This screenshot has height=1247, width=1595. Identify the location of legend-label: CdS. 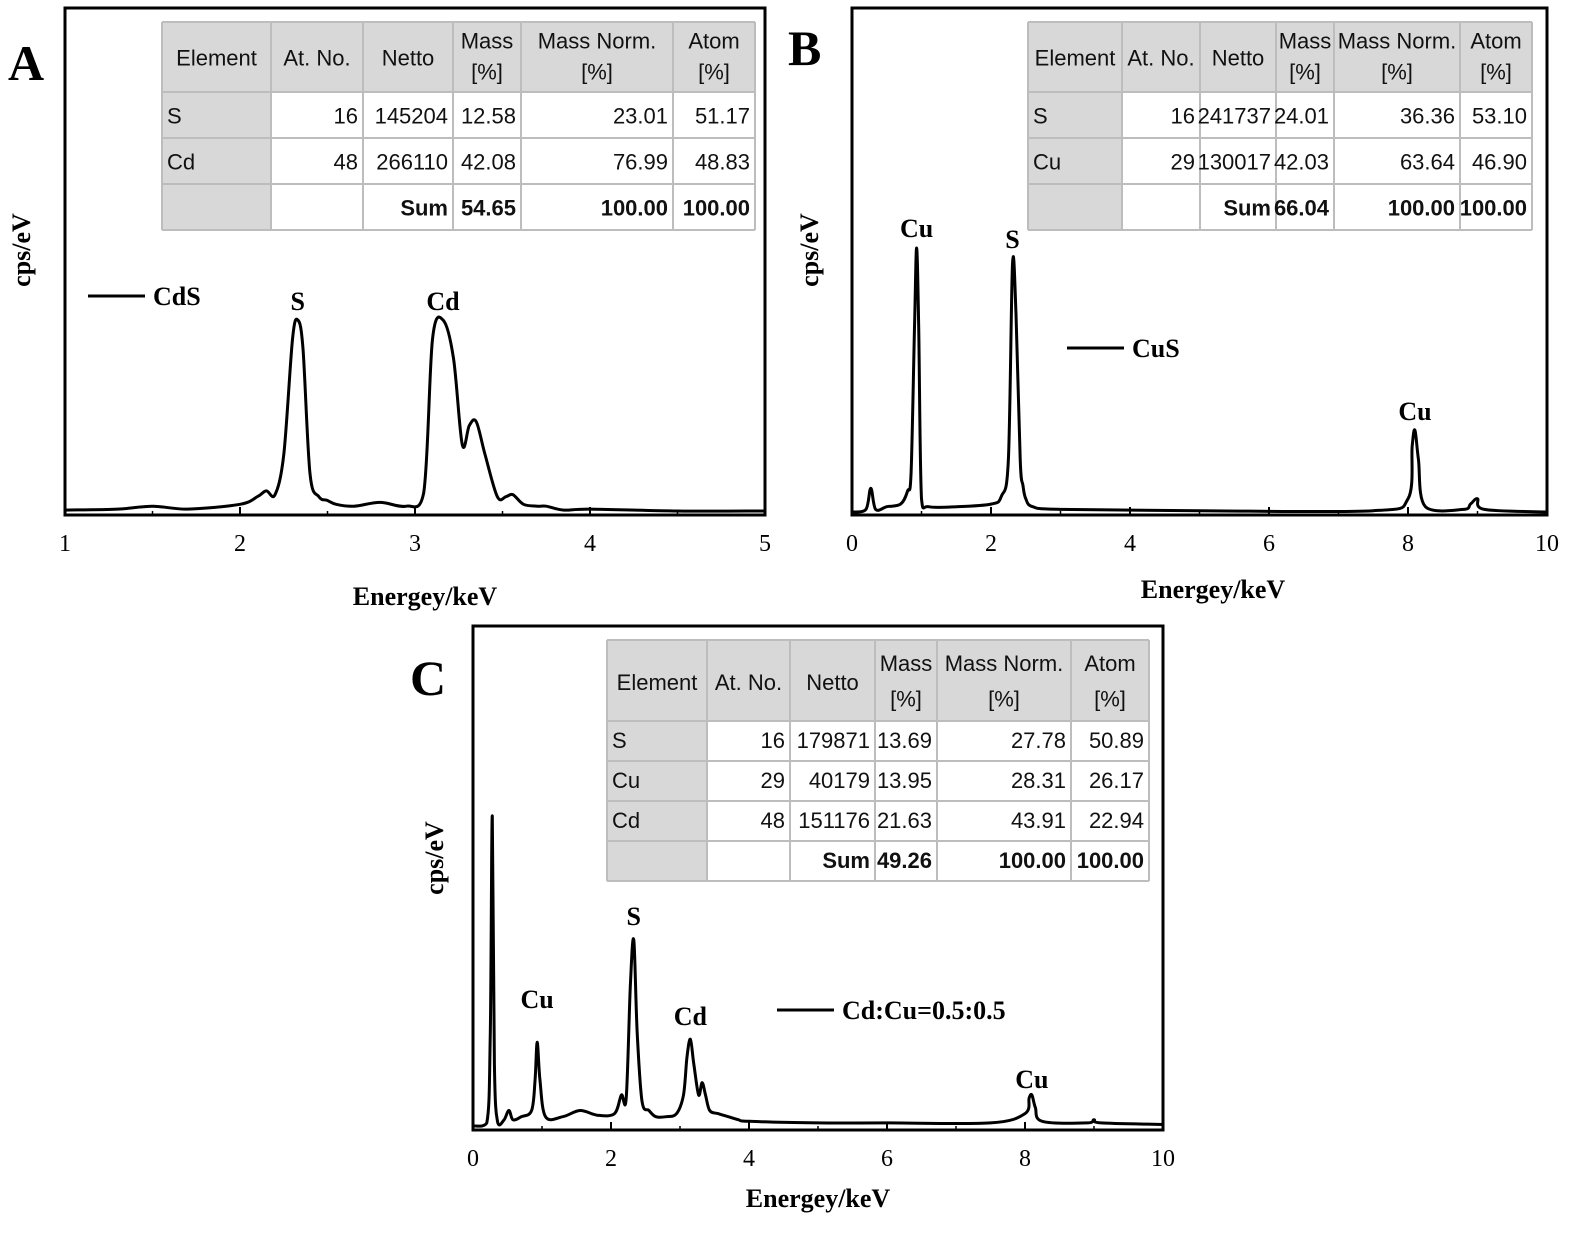
(177, 296).